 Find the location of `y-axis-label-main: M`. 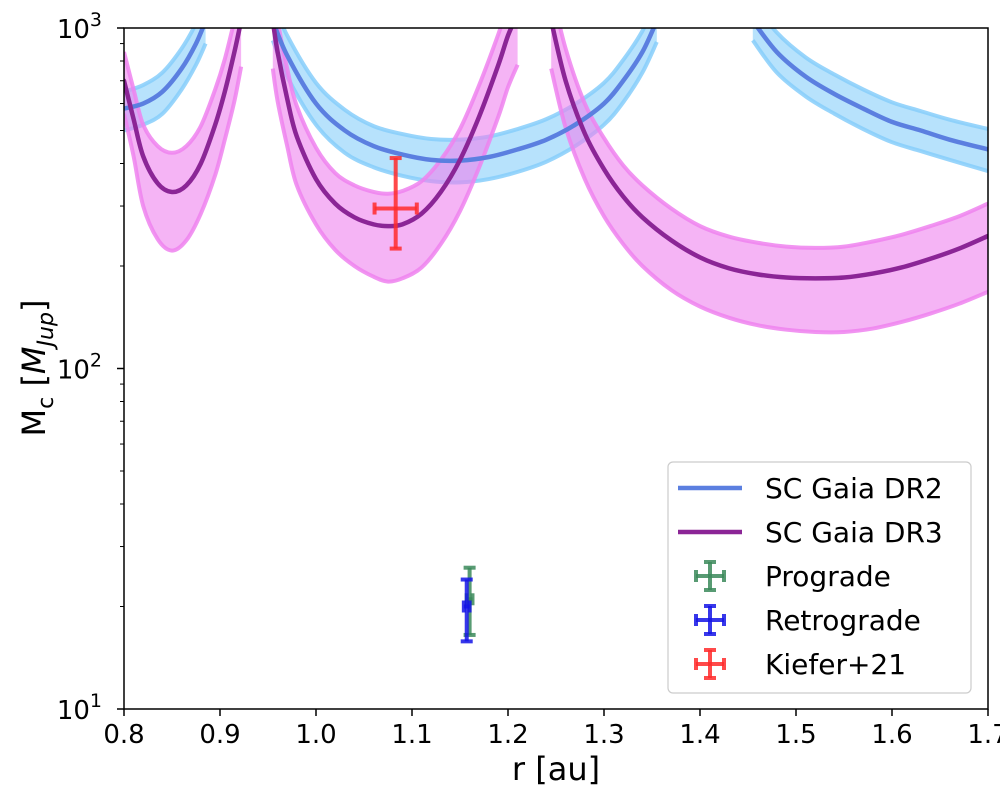

y-axis-label-main: M is located at coordinates (34, 423).